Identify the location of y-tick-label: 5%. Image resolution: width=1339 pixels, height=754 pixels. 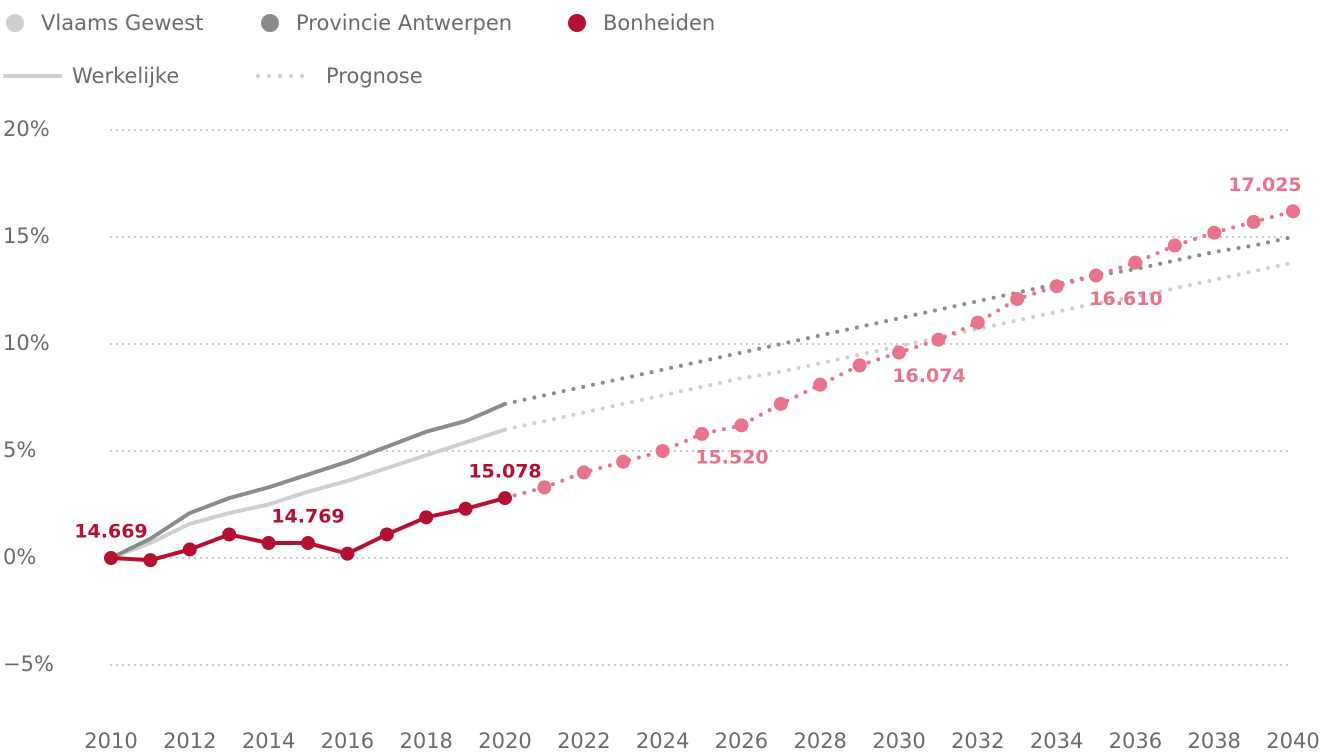
(19, 450).